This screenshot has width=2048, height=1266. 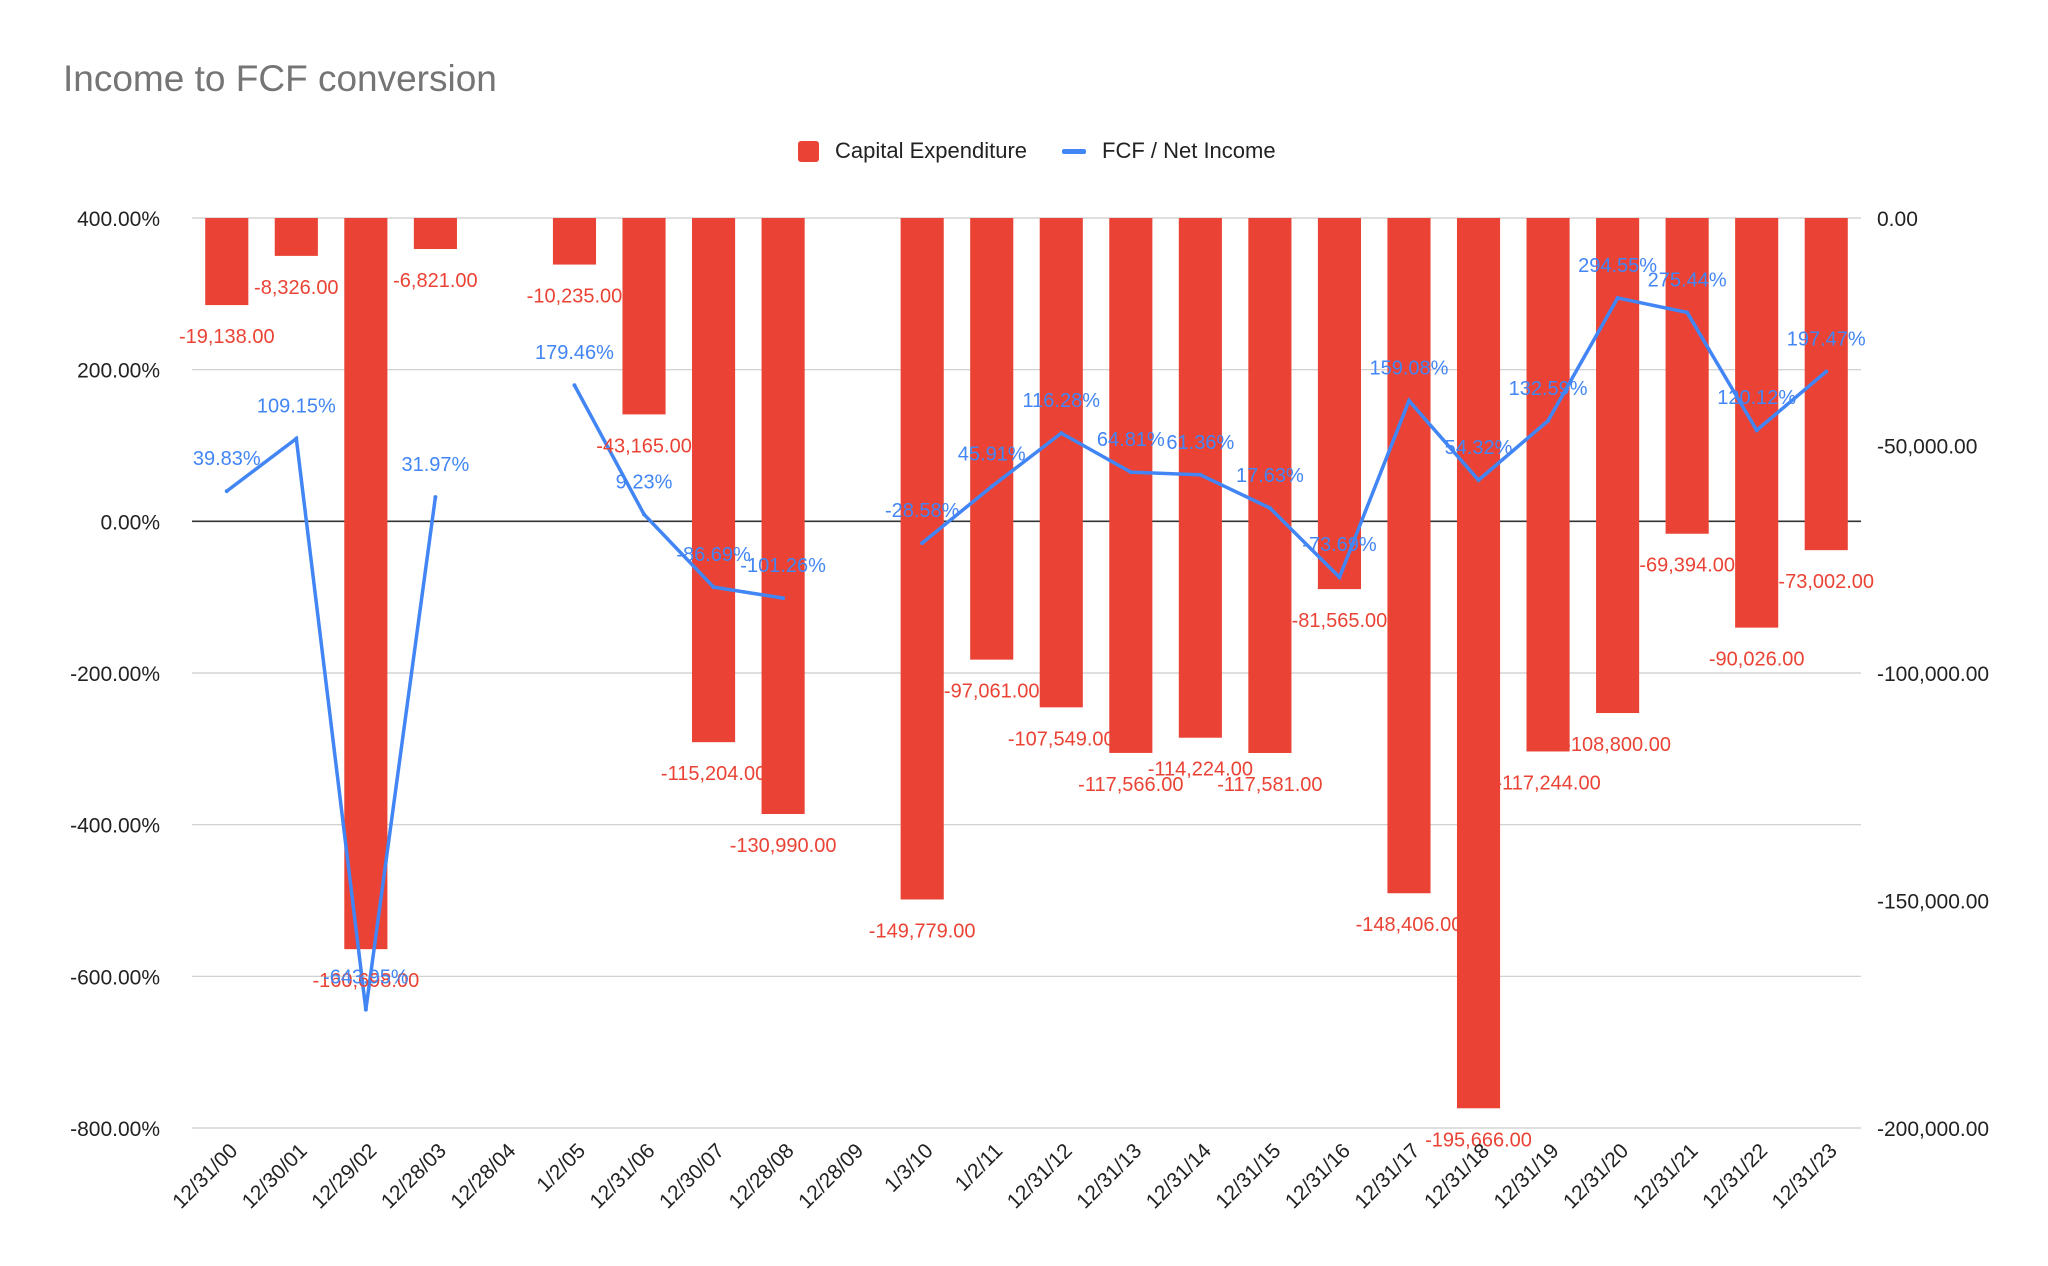 I want to click on chart-title: Income to FCF conversion, so click(x=280, y=78).